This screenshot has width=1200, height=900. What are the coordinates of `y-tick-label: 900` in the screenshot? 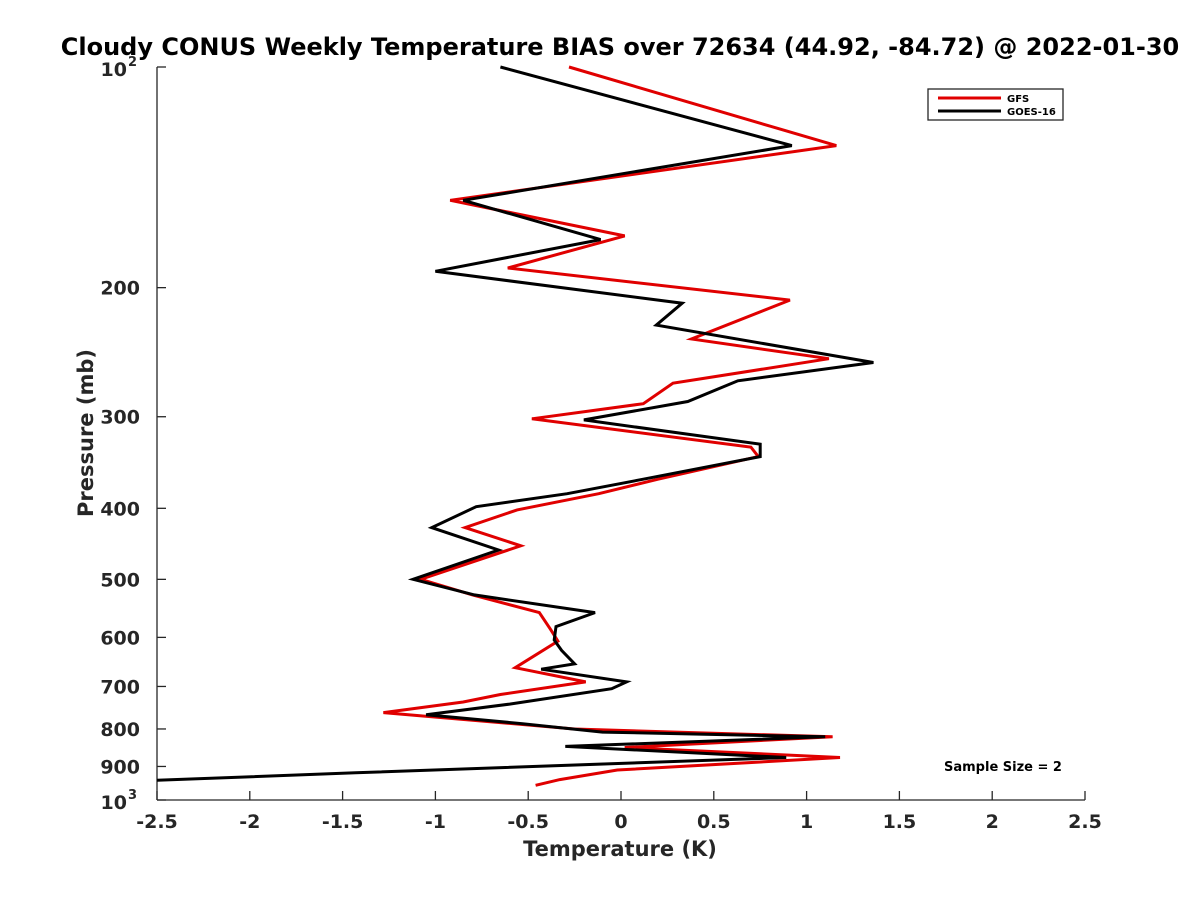 It's located at (120, 767).